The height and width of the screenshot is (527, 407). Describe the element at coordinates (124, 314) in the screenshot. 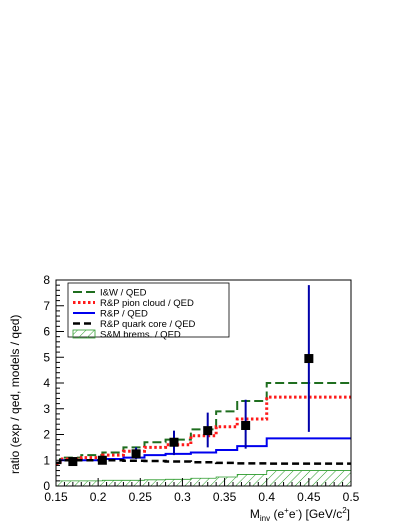

I see `legend-label-r-p-qed: R&P / QED` at that location.